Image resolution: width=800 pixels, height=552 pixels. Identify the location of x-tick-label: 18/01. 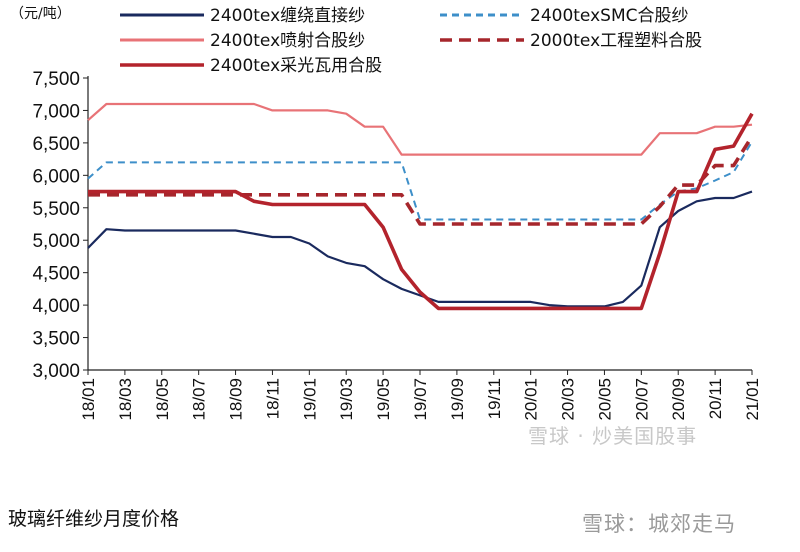
(88, 399).